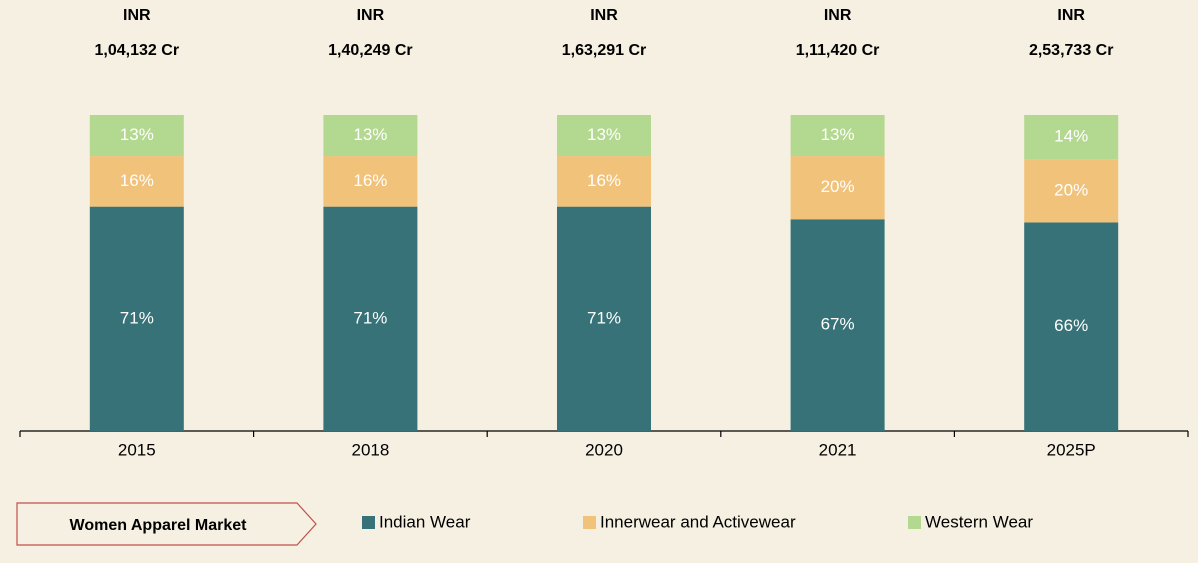 This screenshot has height=563, width=1198. Describe the element at coordinates (137, 50) in the screenshot. I see `total-amount: 1,04,132 Cr` at that location.